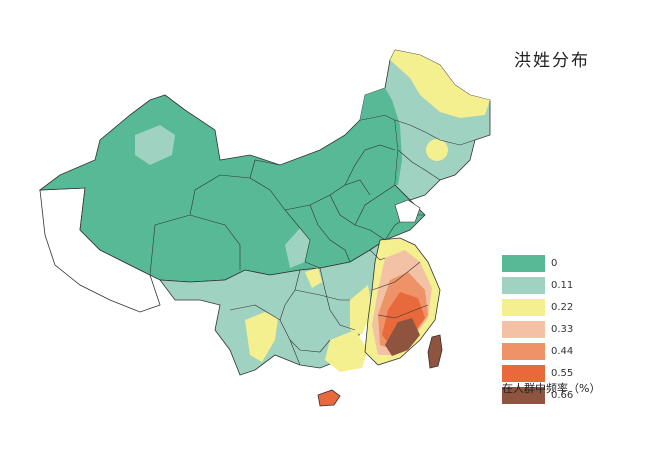  I want to click on region-brown-fujian, so click(402, 337).